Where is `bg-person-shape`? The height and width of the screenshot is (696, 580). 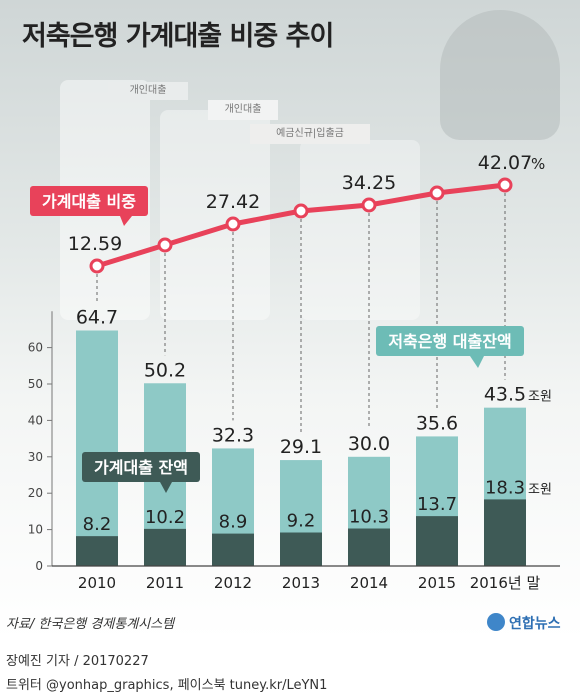 bg-person-shape is located at coordinates (500, 75).